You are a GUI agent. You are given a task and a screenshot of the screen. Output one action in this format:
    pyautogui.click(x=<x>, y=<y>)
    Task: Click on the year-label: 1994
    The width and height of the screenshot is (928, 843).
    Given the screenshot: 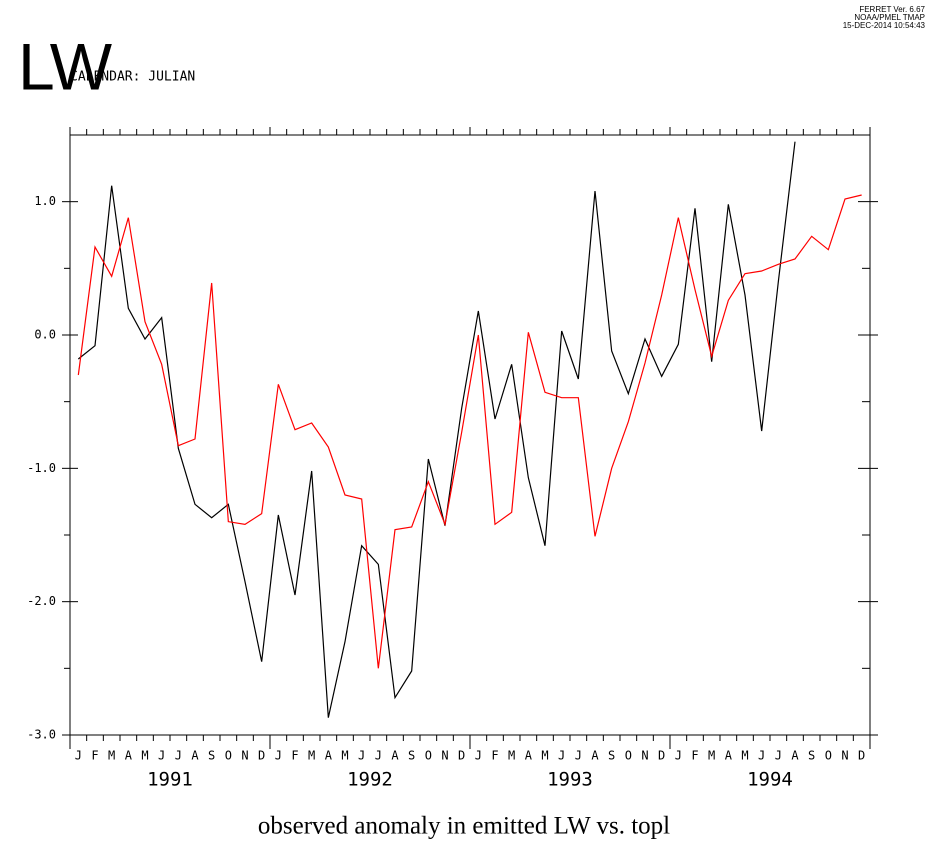 What is the action you would take?
    pyautogui.click(x=770, y=780)
    